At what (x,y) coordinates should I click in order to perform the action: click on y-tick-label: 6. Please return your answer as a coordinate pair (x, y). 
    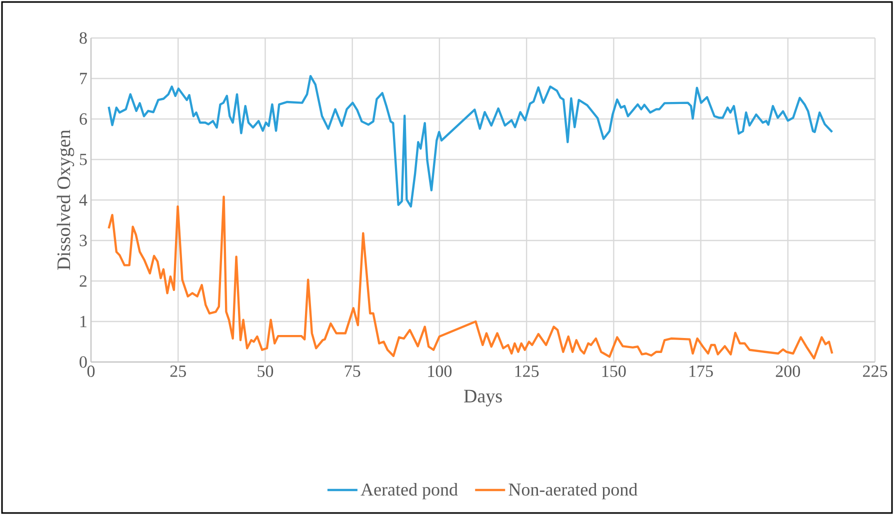
    Looking at the image, I should click on (83, 119).